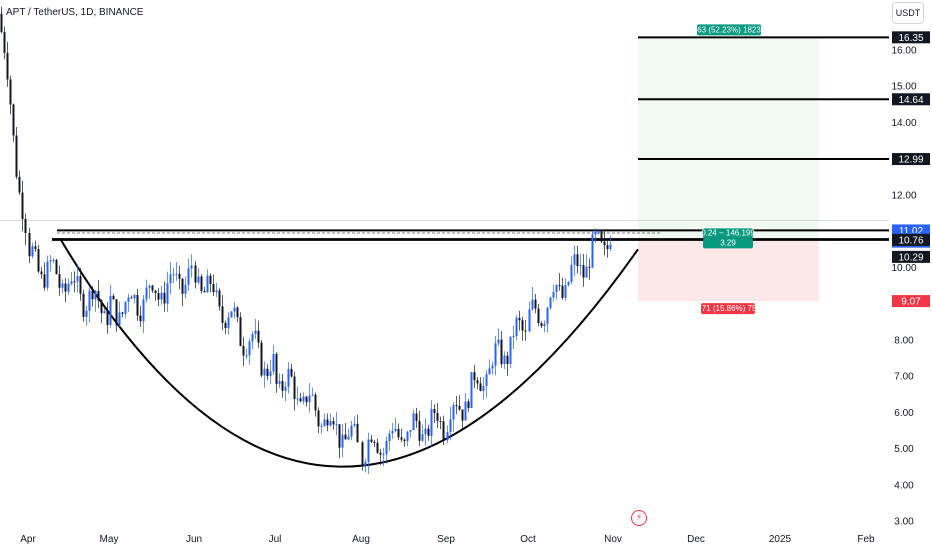  I want to click on y-tick-label: 4.00, so click(904, 485).